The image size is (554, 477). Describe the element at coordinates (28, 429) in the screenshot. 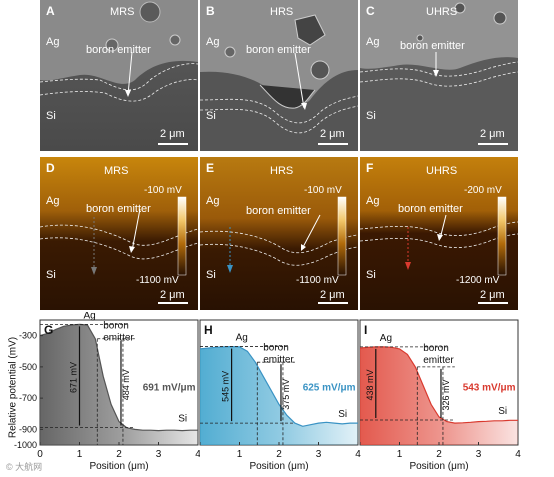

I see `y-tick-label: -900` at that location.